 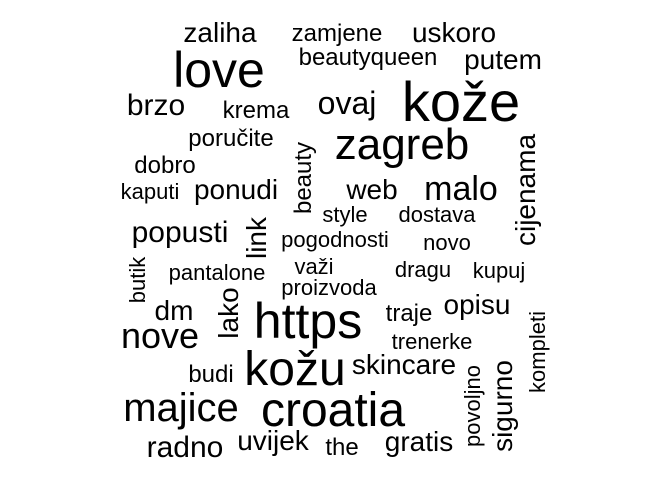 I want to click on word-33: https, so click(x=308, y=321).